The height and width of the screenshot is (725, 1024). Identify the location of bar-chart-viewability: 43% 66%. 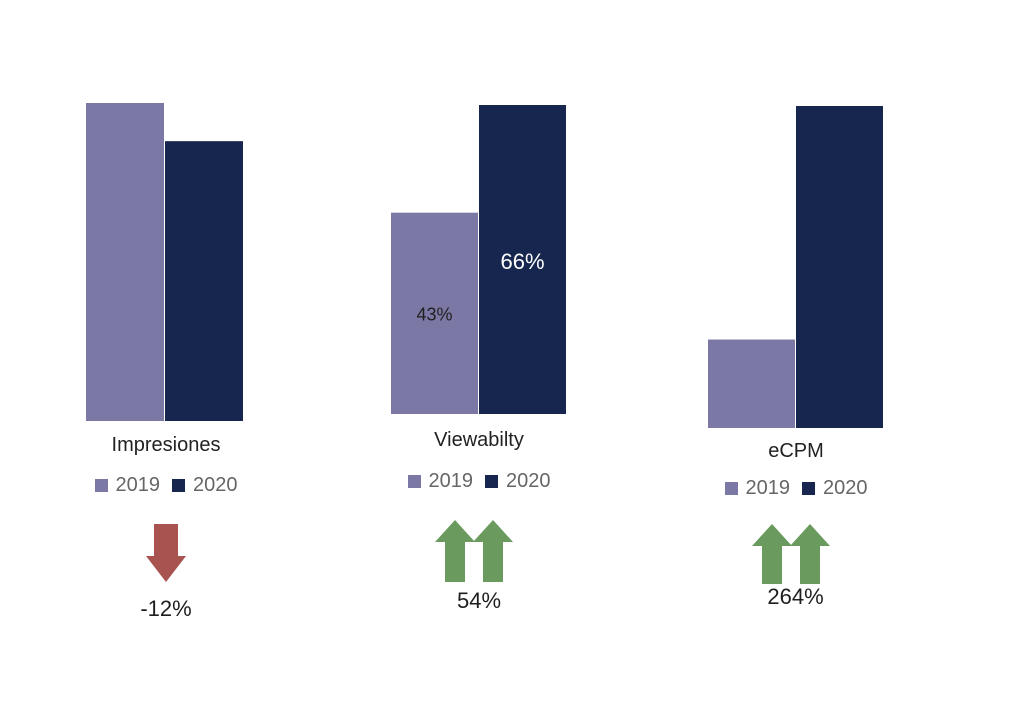
(478, 259).